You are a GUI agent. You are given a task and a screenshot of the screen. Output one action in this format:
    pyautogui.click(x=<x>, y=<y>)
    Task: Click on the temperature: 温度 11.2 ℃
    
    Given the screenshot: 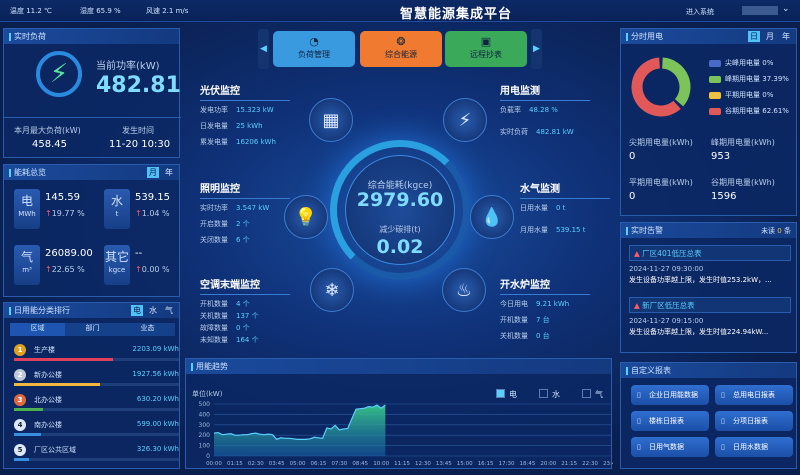 What is the action you would take?
    pyautogui.click(x=31, y=11)
    